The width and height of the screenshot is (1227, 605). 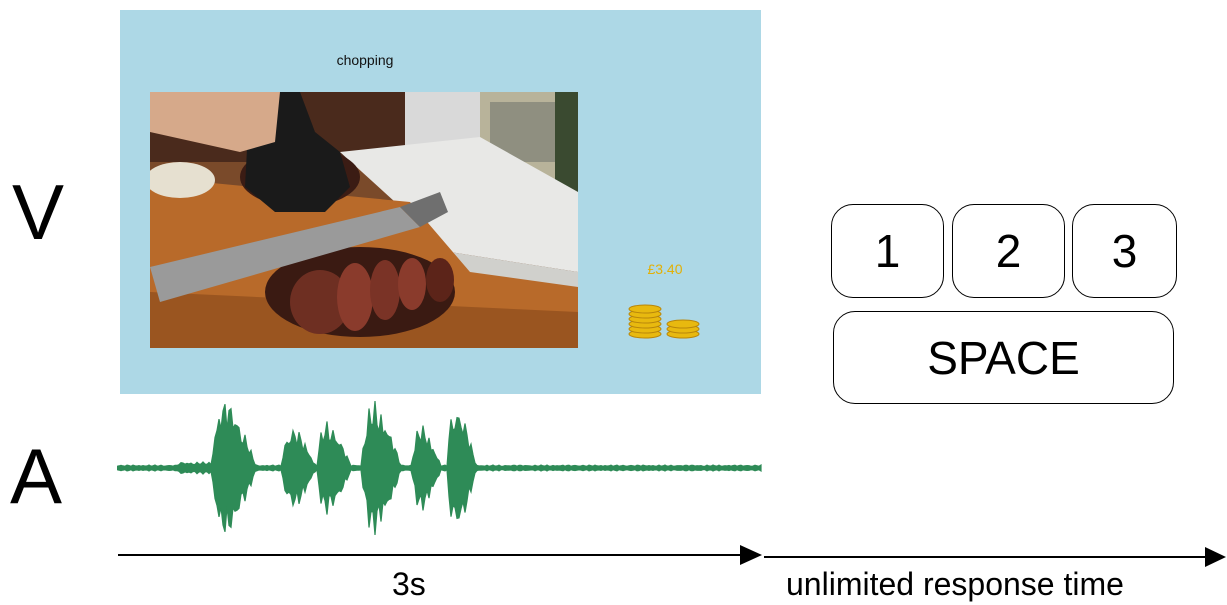 I want to click on reward-amount: £3.40, so click(x=665, y=269).